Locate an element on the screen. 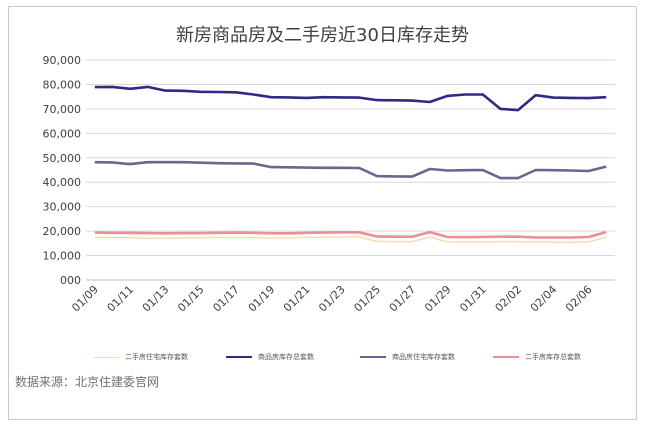  x-tick-label: 01/13 is located at coordinates (156, 299).